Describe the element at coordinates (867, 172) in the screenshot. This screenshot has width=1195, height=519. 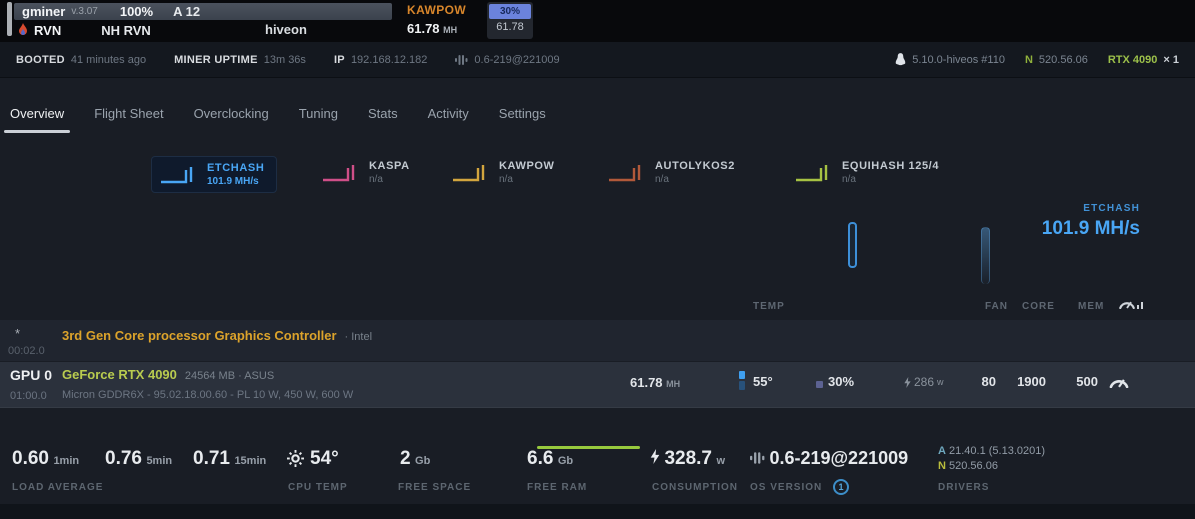
I see `algo-toggle-equihash: EQUIHASH 125/4 n/a` at that location.